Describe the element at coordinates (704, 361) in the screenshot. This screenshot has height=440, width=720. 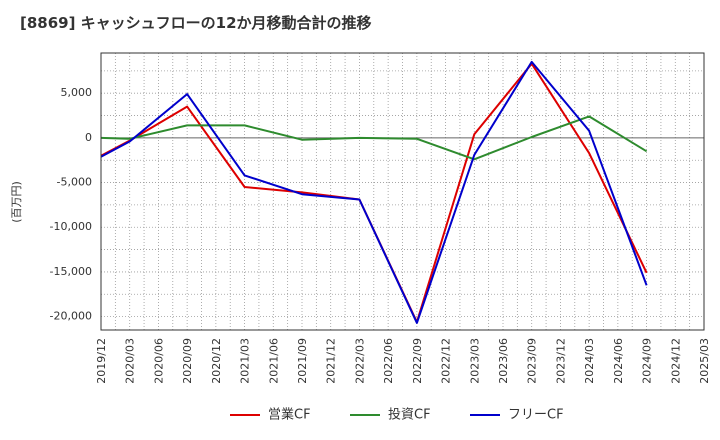
I see `x-tick-label: 2025/03` at that location.